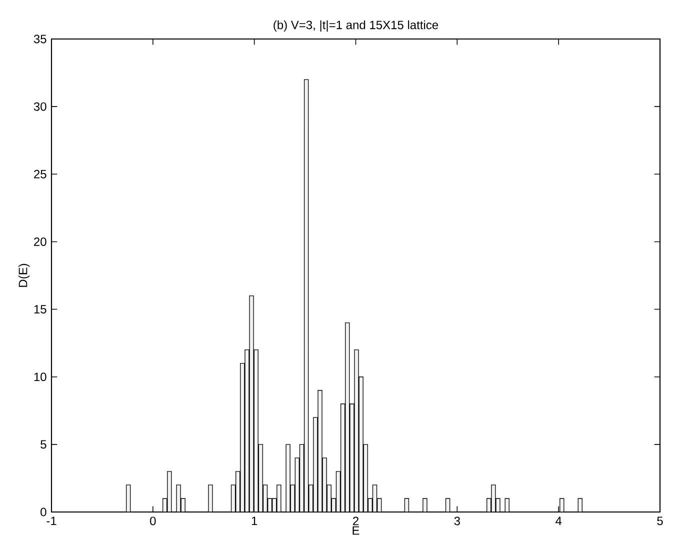  I want to click on x-tick-label: 1, so click(255, 520).